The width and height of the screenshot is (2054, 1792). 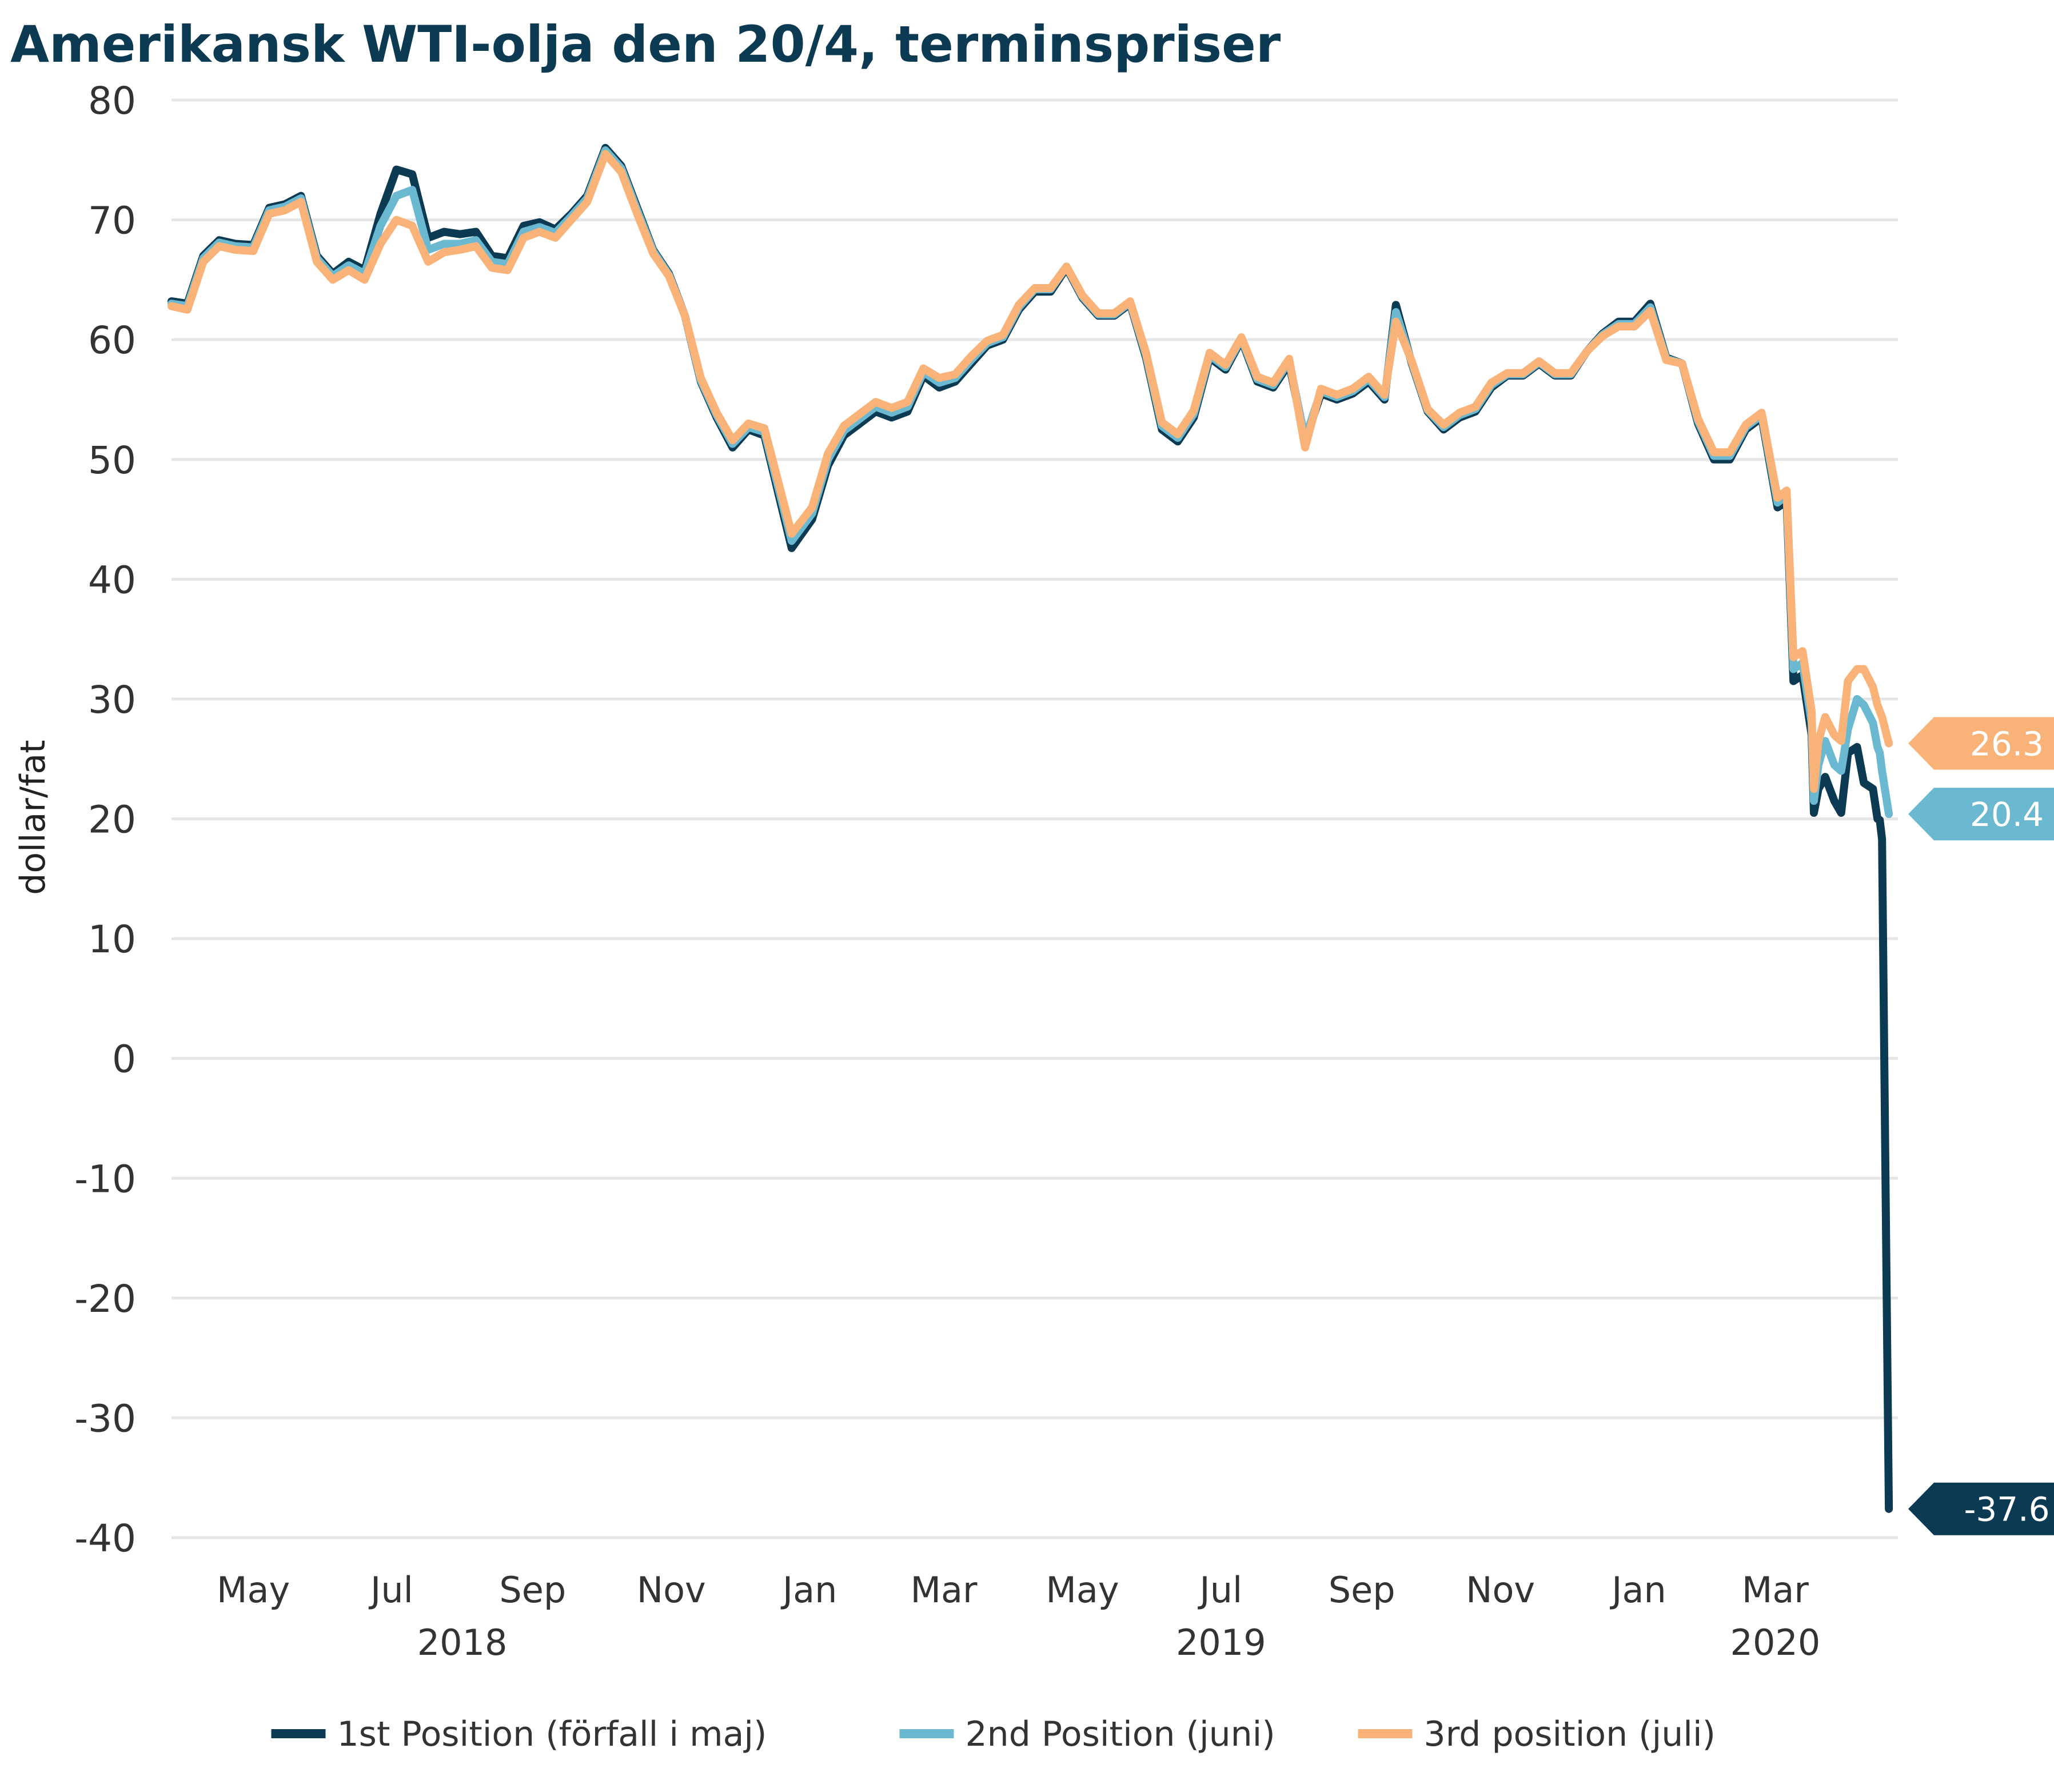 I want to click on y-tick-label: -10, so click(x=105, y=1179).